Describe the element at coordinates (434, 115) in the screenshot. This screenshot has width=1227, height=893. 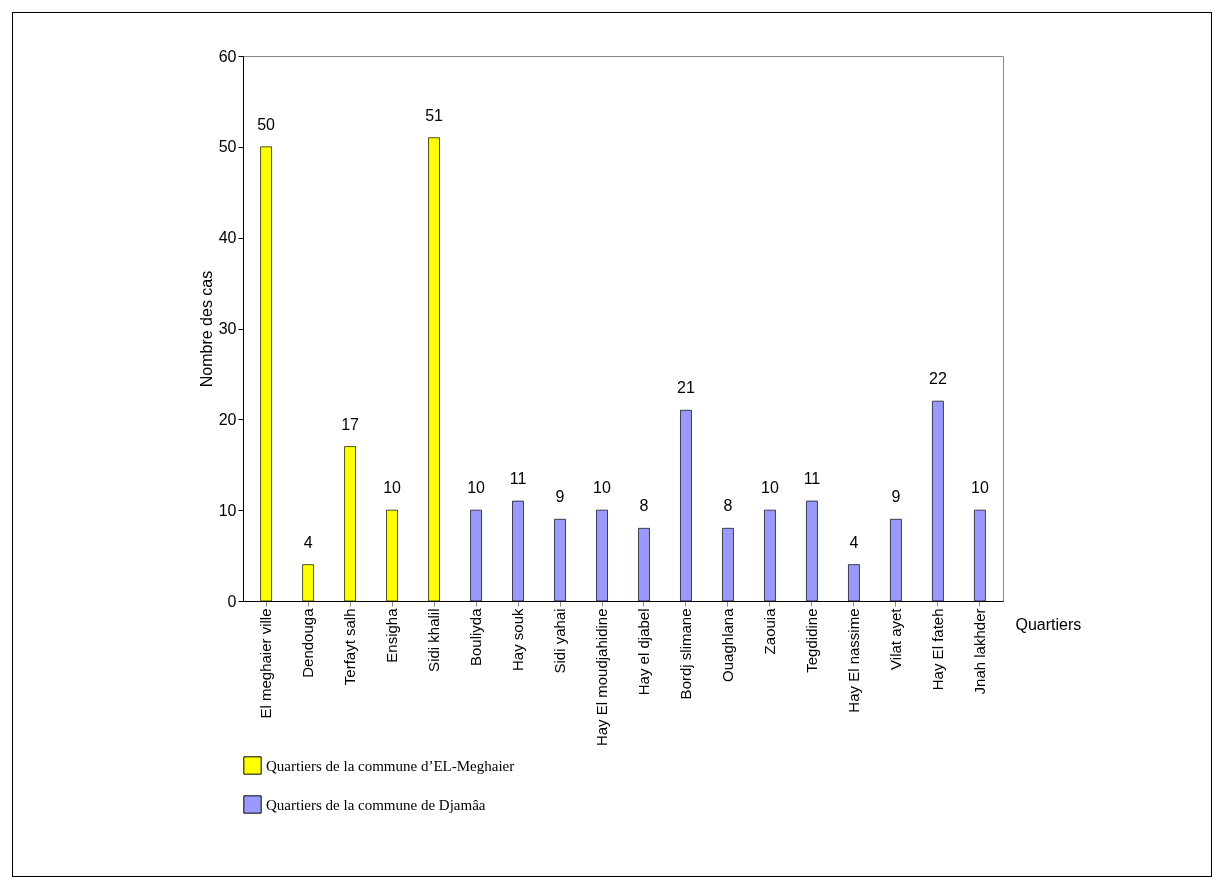
I see `data-label: 51` at that location.